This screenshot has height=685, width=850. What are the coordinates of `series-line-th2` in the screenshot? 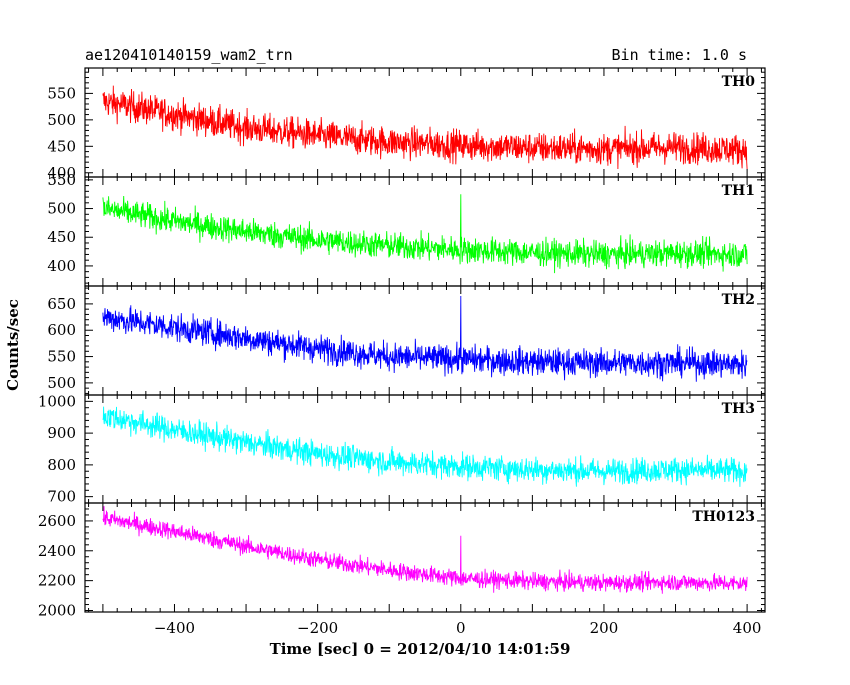 It's located at (425, 338).